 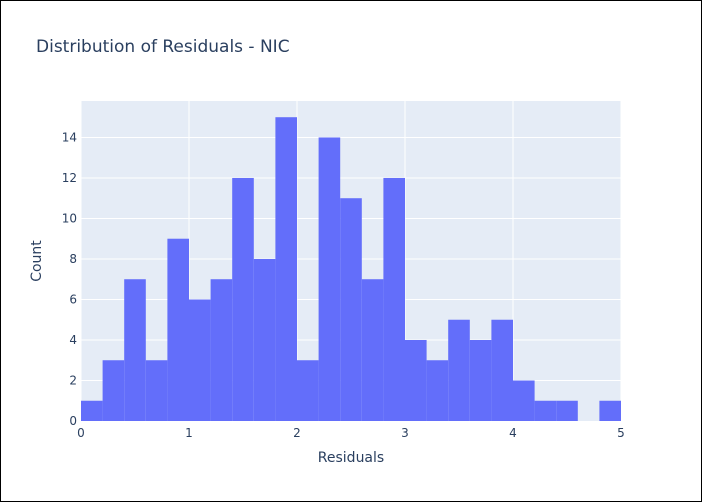 I want to click on x-tick-label: 2, so click(x=297, y=433).